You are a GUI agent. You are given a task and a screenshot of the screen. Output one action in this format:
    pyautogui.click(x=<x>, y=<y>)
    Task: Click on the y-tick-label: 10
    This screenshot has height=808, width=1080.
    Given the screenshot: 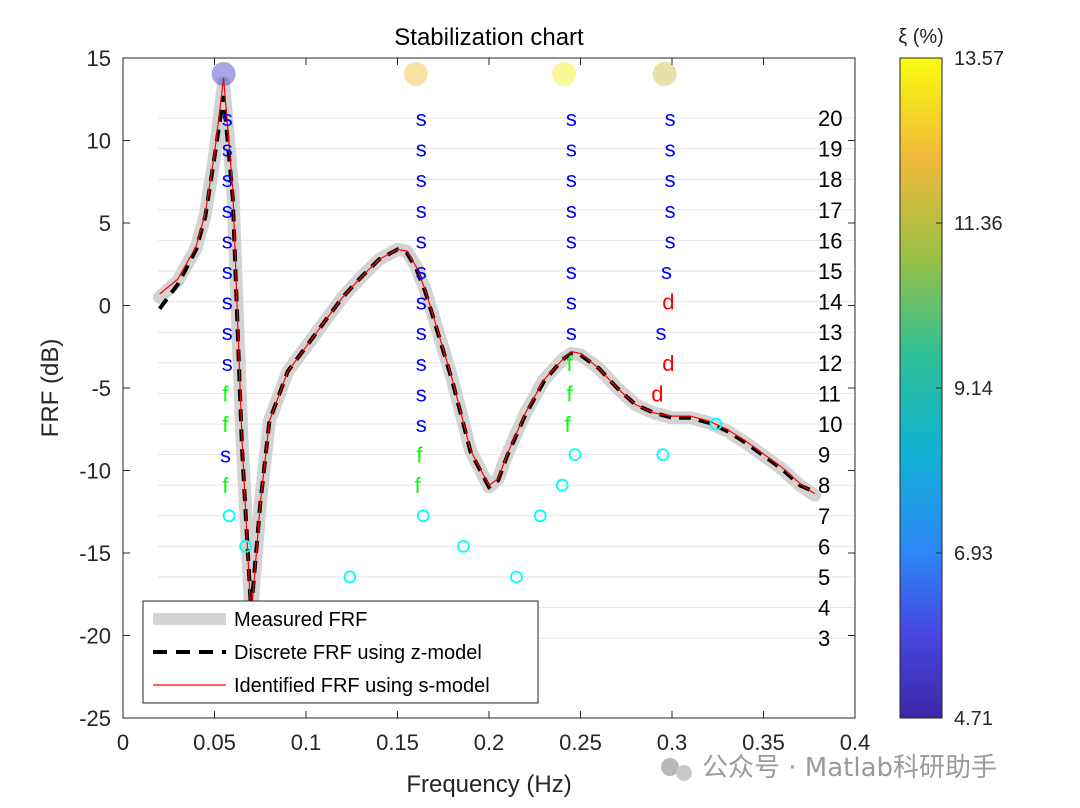 What is the action you would take?
    pyautogui.click(x=99, y=141)
    